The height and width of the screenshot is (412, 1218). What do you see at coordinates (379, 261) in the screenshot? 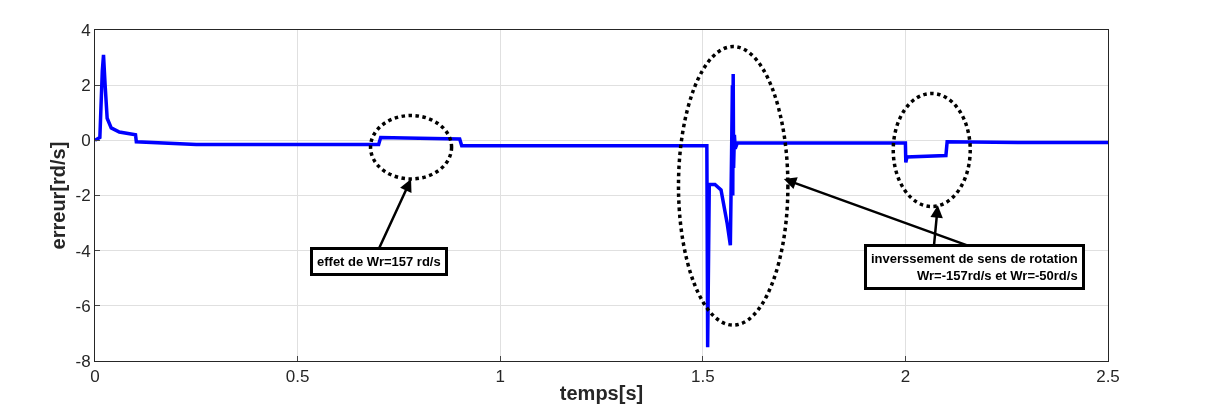
I see `annotation: effet de Wr=157 rd/s` at bounding box center [379, 261].